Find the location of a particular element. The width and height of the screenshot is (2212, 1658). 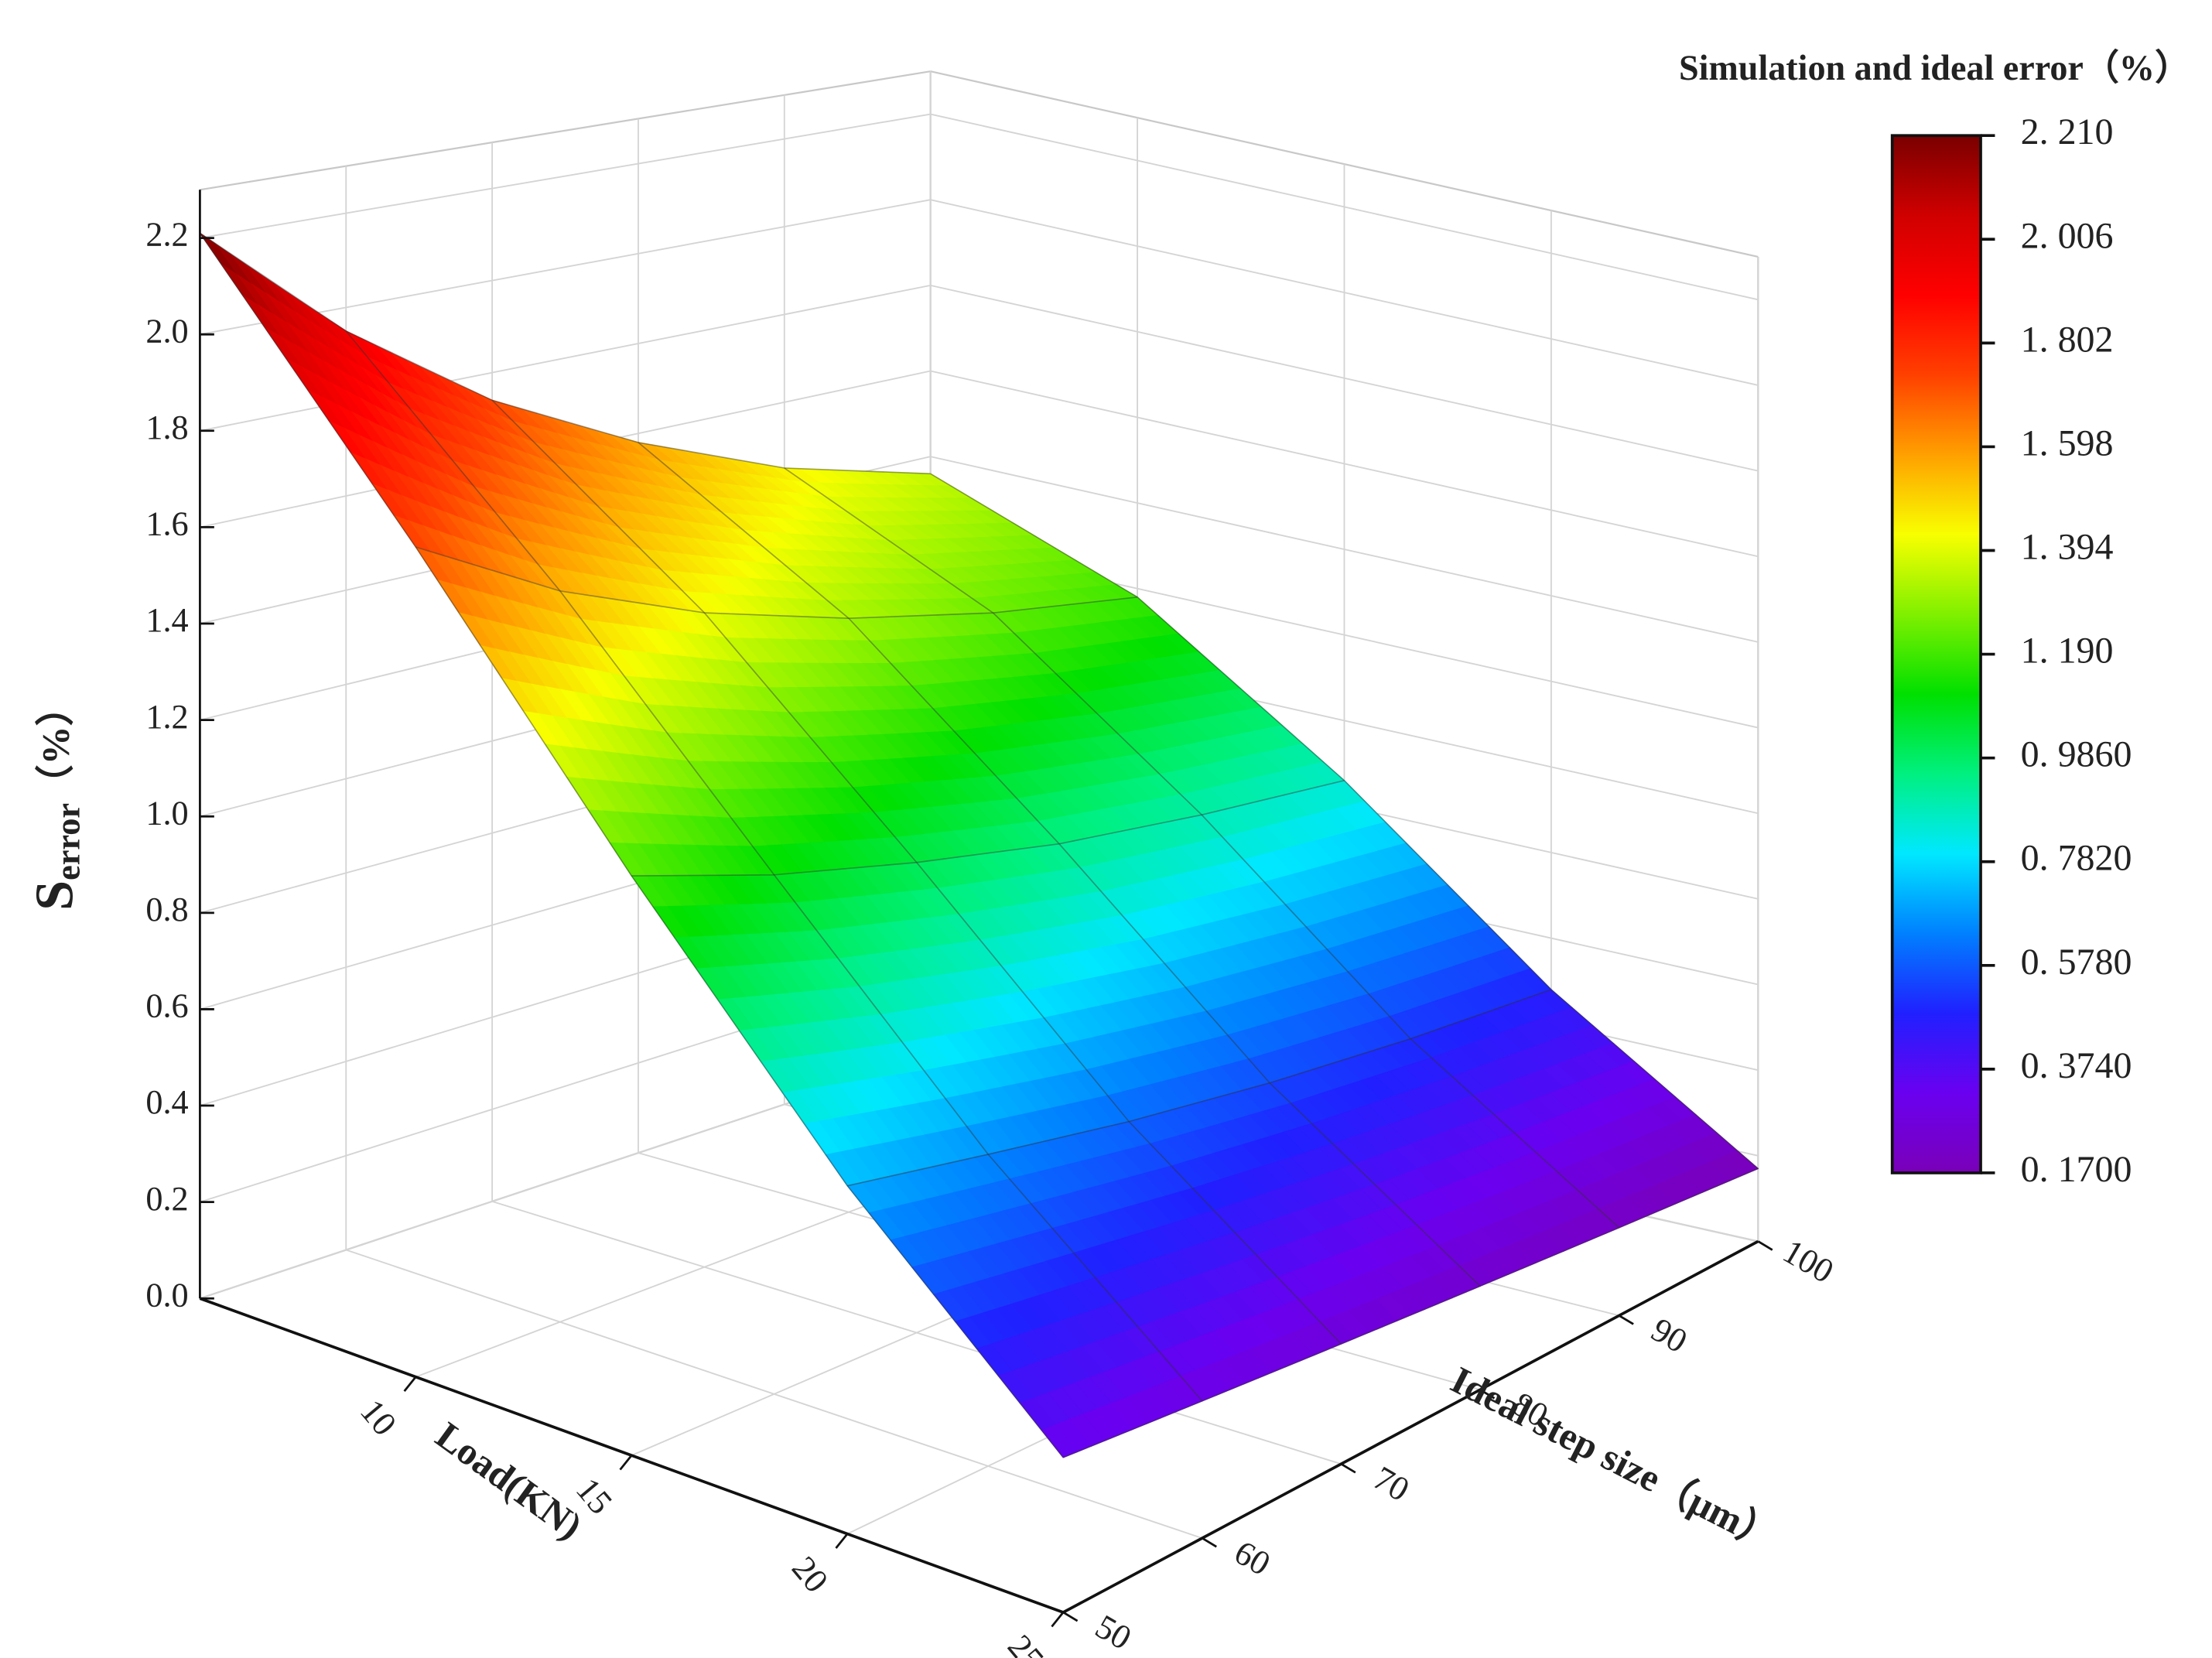

colorbar is located at coordinates (1936, 654).